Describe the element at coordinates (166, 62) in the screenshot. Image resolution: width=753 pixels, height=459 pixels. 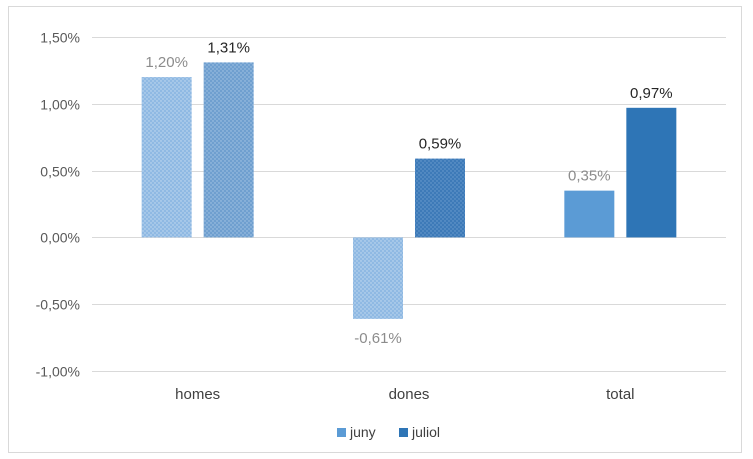
I see `data-label: 1,20%` at that location.